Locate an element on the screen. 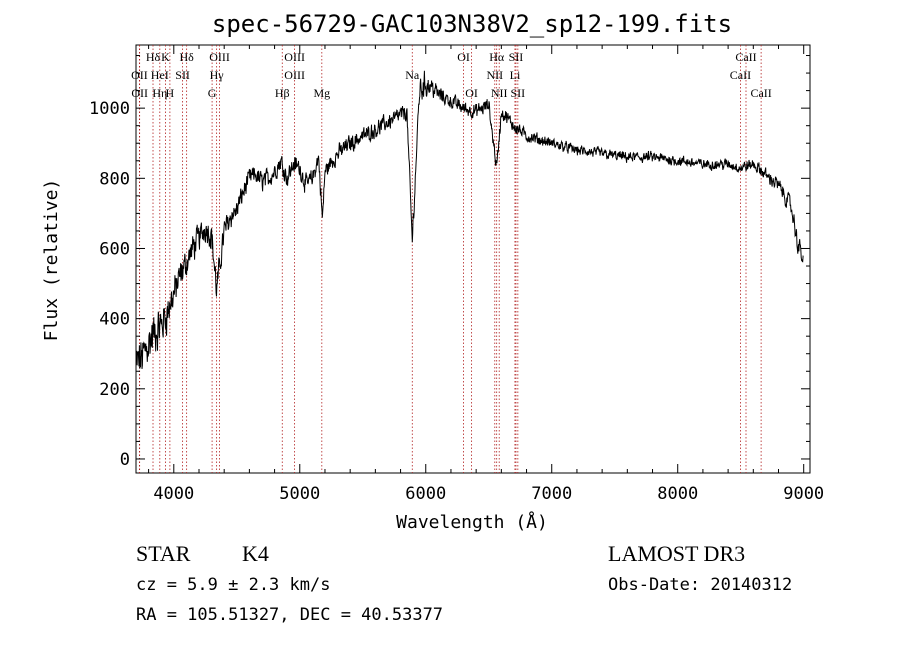 This screenshot has height=649, width=900. line-label: Mg is located at coordinates (321, 93).